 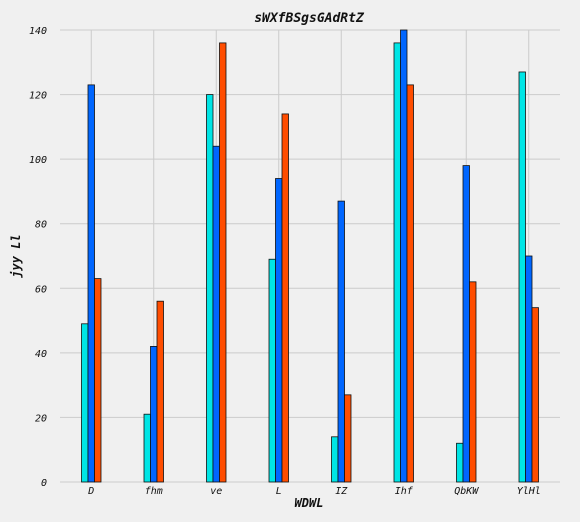 What do you see at coordinates (44, 483) in the screenshot?
I see `y-tick-label: 0` at bounding box center [44, 483].